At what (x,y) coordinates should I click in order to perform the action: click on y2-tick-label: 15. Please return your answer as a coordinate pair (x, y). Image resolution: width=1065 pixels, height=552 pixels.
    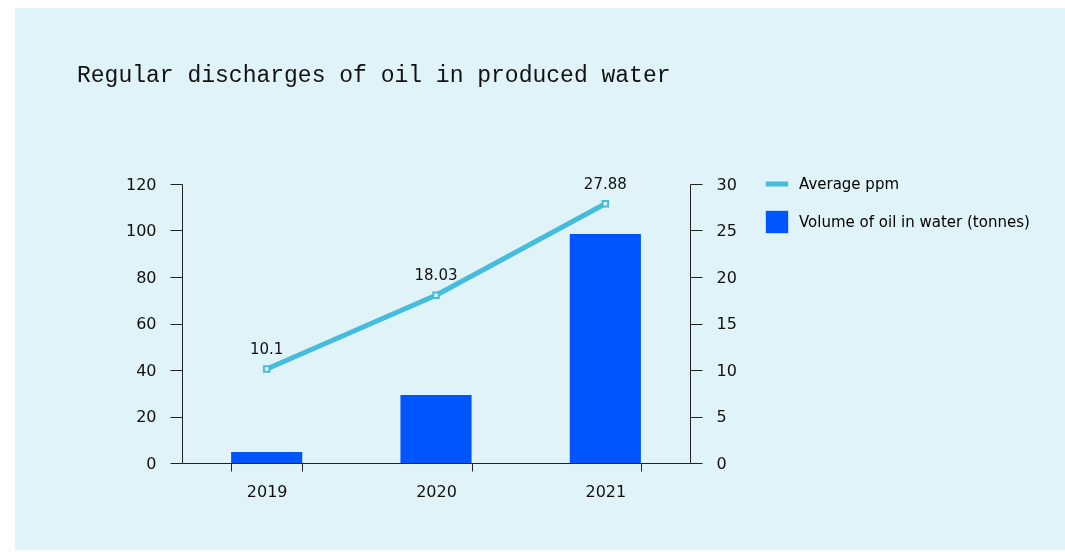
    Looking at the image, I should click on (726, 323).